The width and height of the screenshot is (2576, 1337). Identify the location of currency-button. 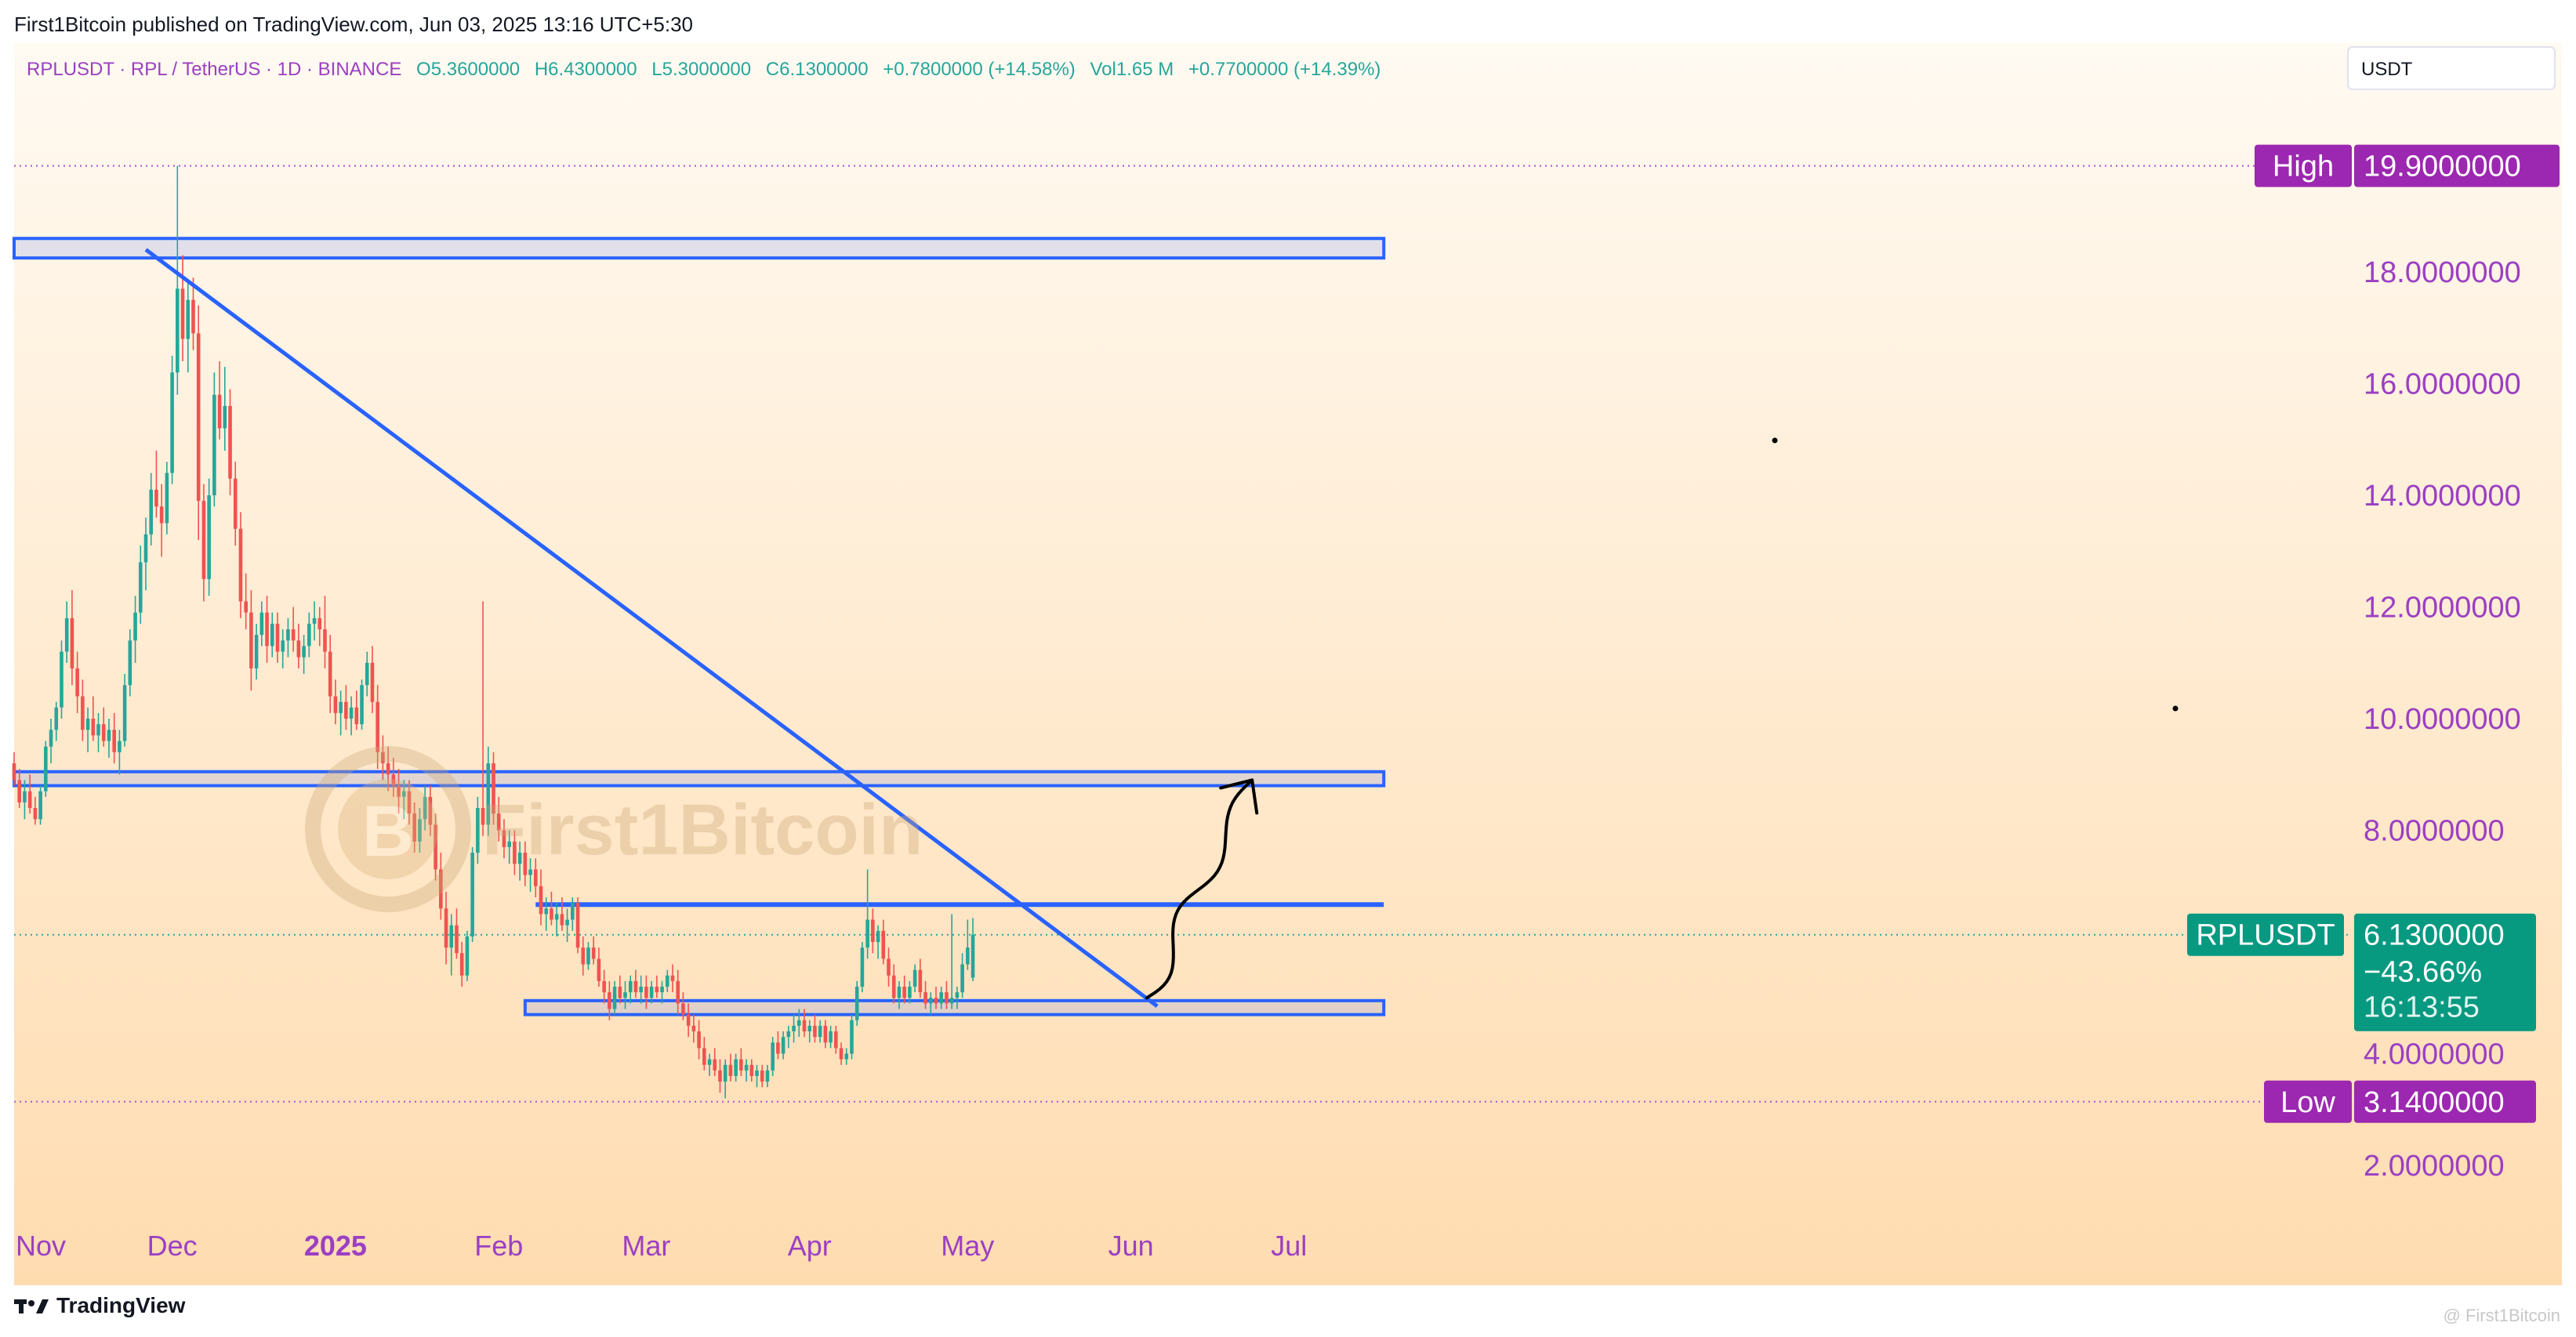
(2452, 68).